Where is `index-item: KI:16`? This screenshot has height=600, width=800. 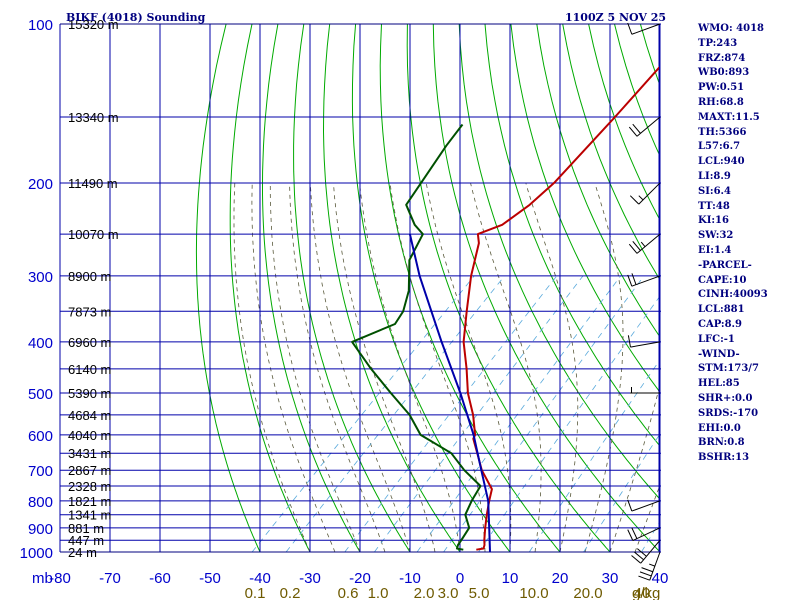
index-item: KI:16 is located at coordinates (713, 221).